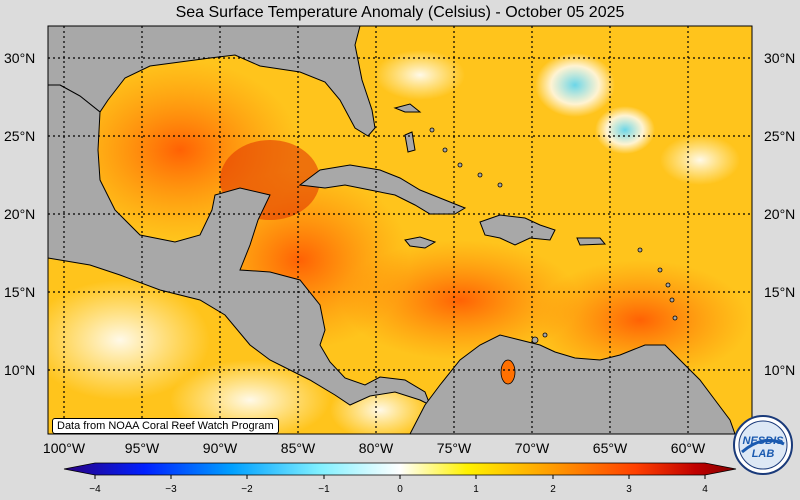 The height and width of the screenshot is (500, 800). Describe the element at coordinates (220, 448) in the screenshot. I see `lon-label: 90°W` at that location.